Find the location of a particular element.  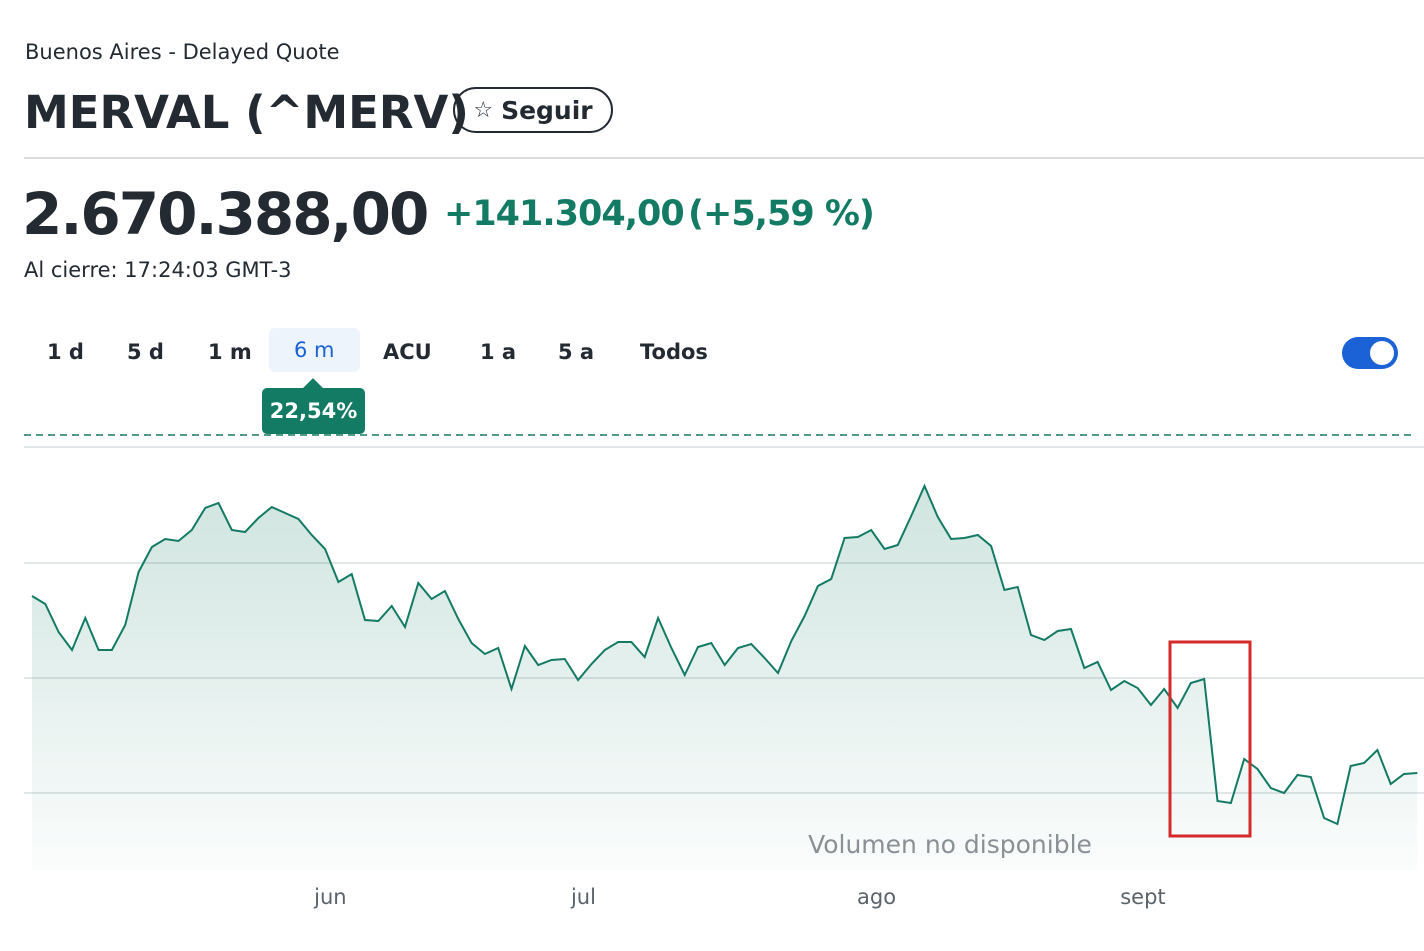

x-tick-label: jul is located at coordinates (583, 897).